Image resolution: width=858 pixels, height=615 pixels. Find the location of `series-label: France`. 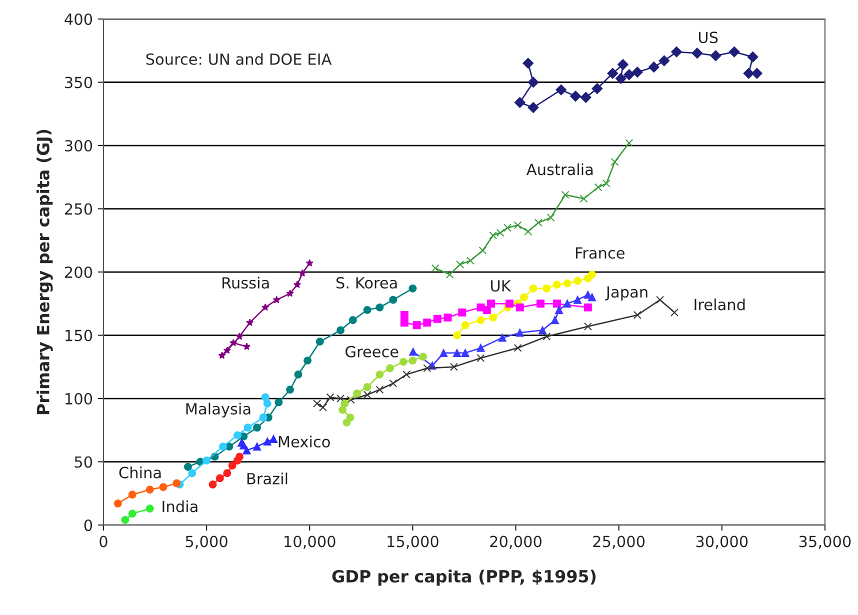

series-label: France is located at coordinates (600, 253).